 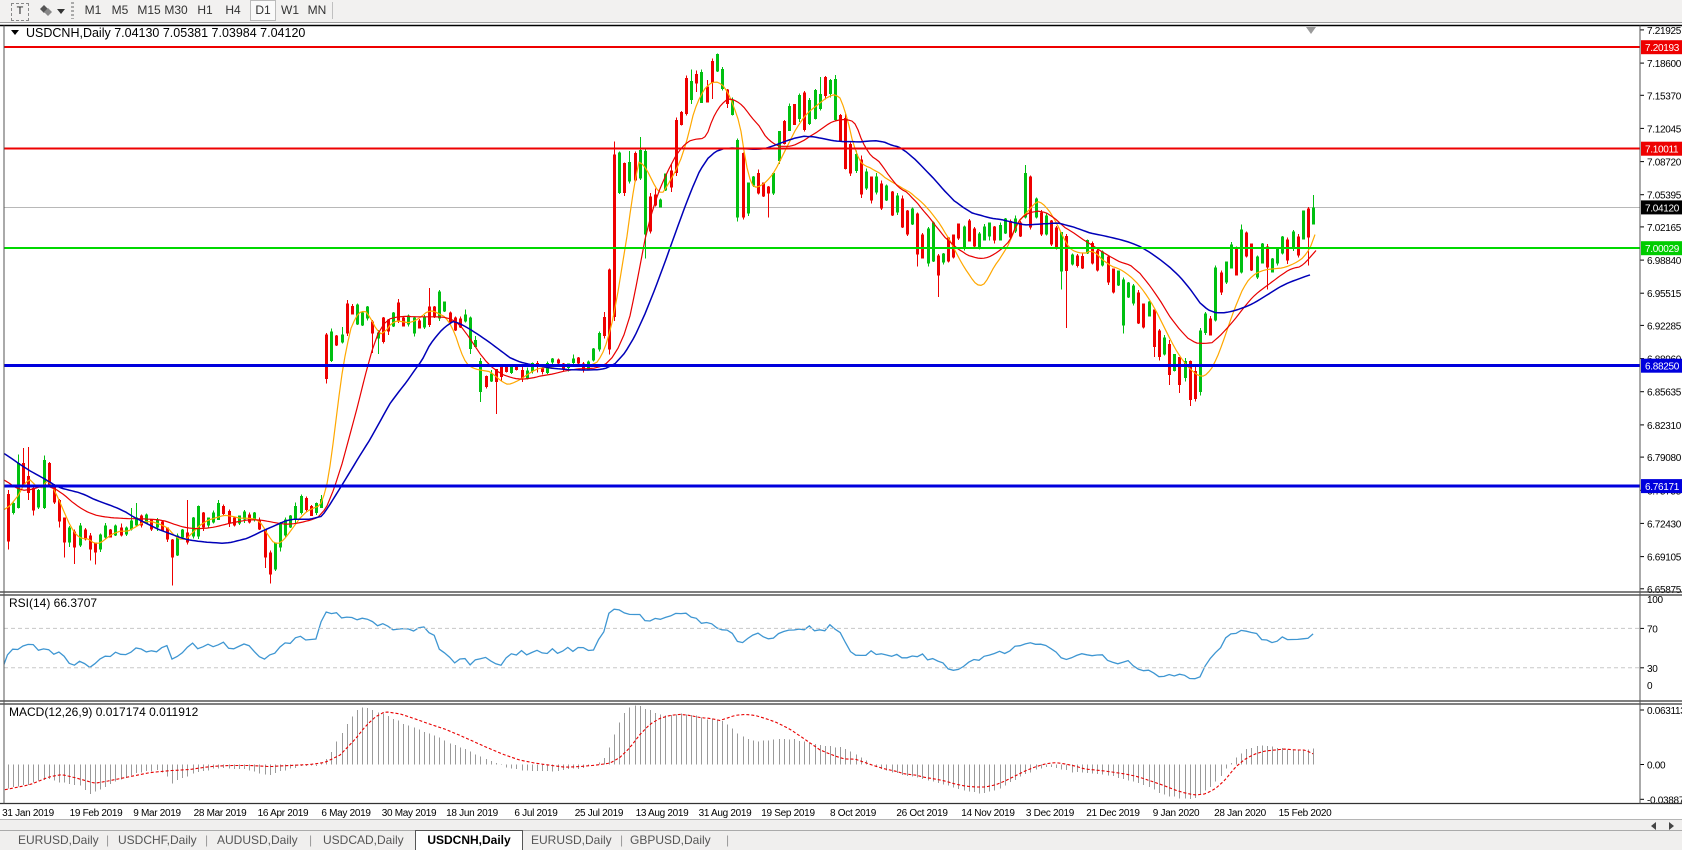 What do you see at coordinates (1655, 600) in the screenshot?
I see `svg-text: 100` at bounding box center [1655, 600].